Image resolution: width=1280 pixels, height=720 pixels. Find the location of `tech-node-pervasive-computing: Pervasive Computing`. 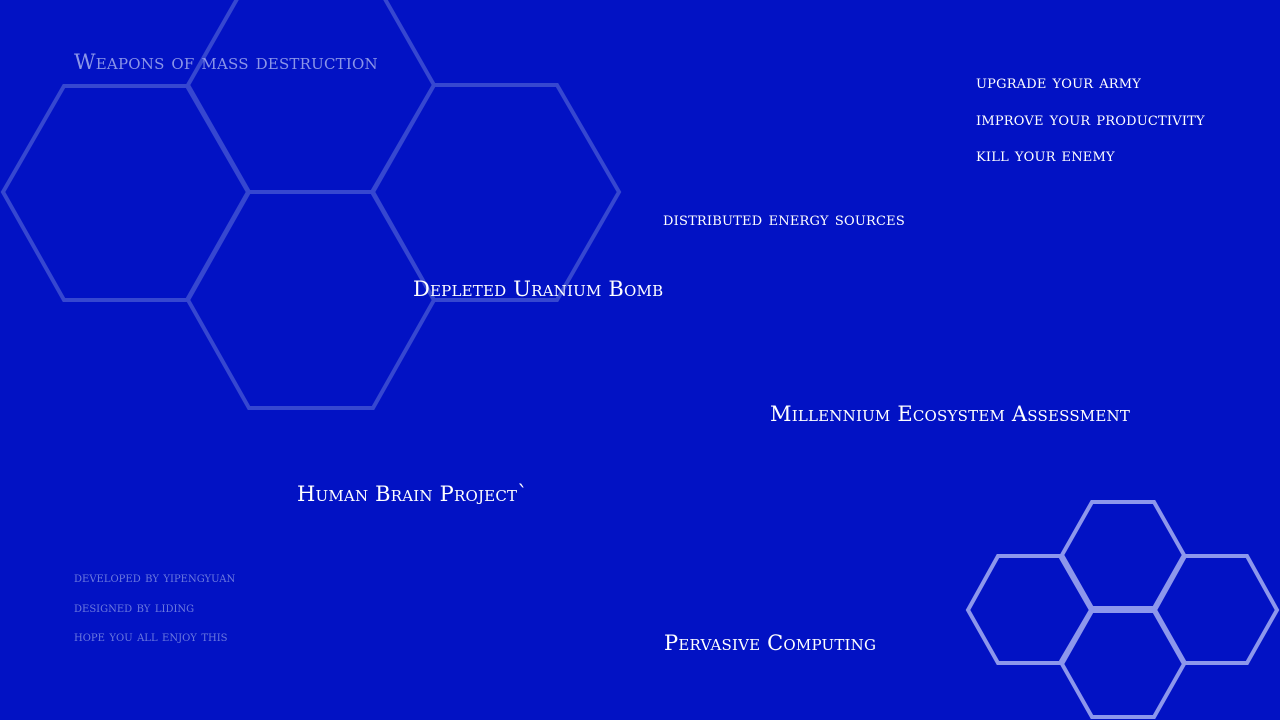

tech-node-pervasive-computing: Pervasive Computing is located at coordinates (770, 643).